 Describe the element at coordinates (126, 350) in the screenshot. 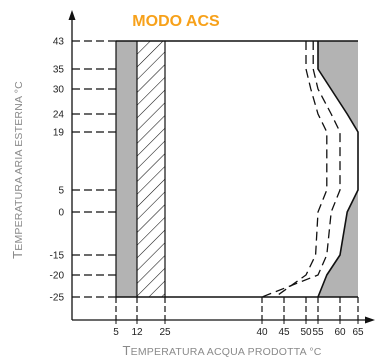

I see `x-axis-label-first: T` at that location.